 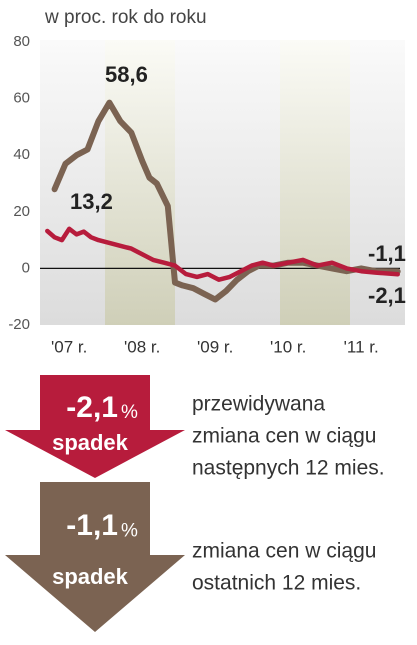 I want to click on y-tick-label: -20, so click(x=19, y=324).